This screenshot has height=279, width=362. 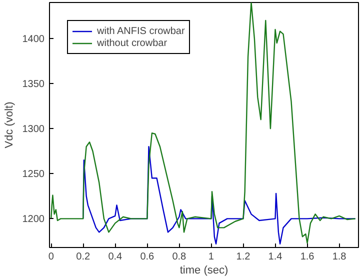 What do you see at coordinates (33, 40) in the screenshot?
I see `y-tick-label: 1400` at bounding box center [33, 40].